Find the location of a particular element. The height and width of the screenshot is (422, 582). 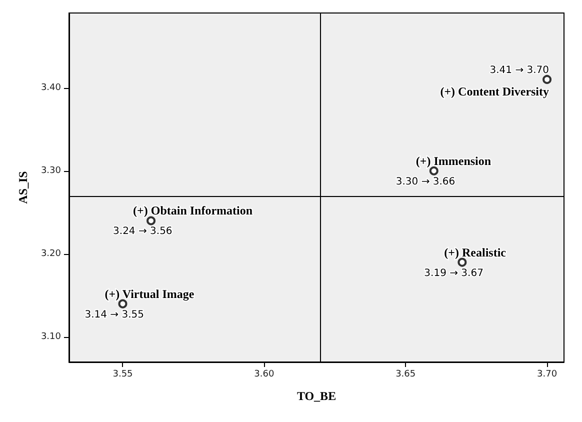

annotation: (+) Content Diversity is located at coordinates (495, 91).